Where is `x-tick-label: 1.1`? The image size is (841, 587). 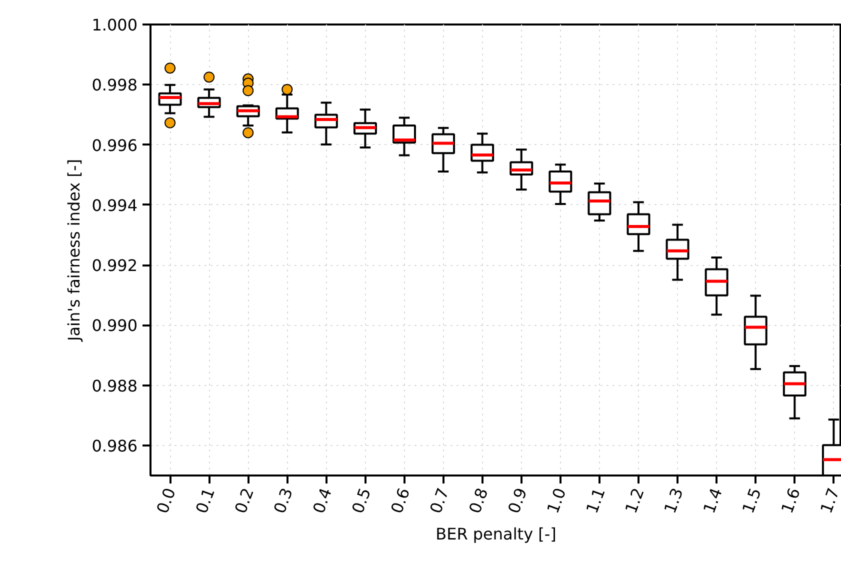
x-tick-label: 1.1 is located at coordinates (595, 500).